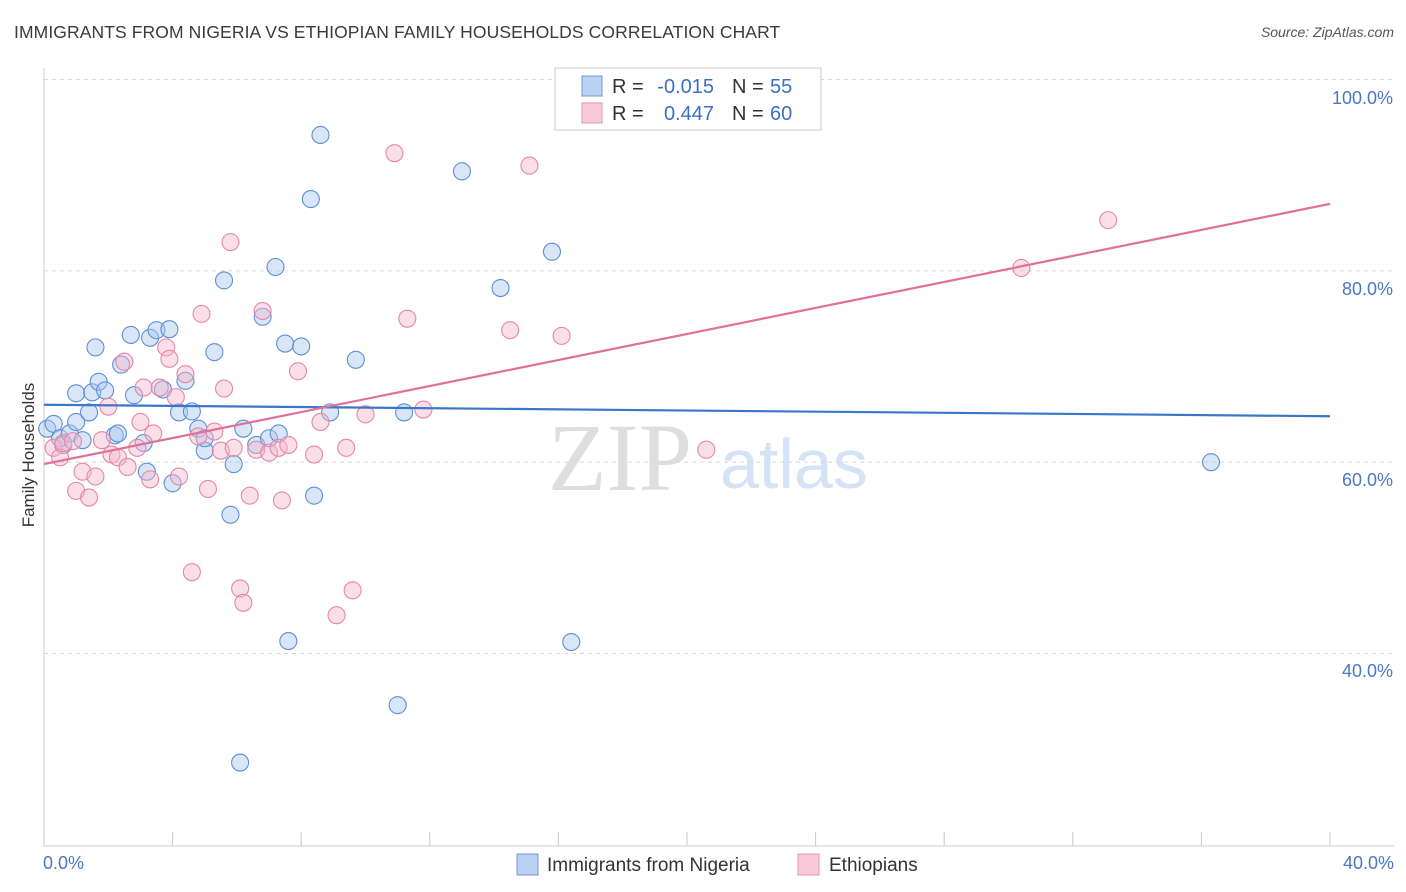 The width and height of the screenshot is (1406, 892). I want to click on legend-n-value-1: 55, so click(781, 87).